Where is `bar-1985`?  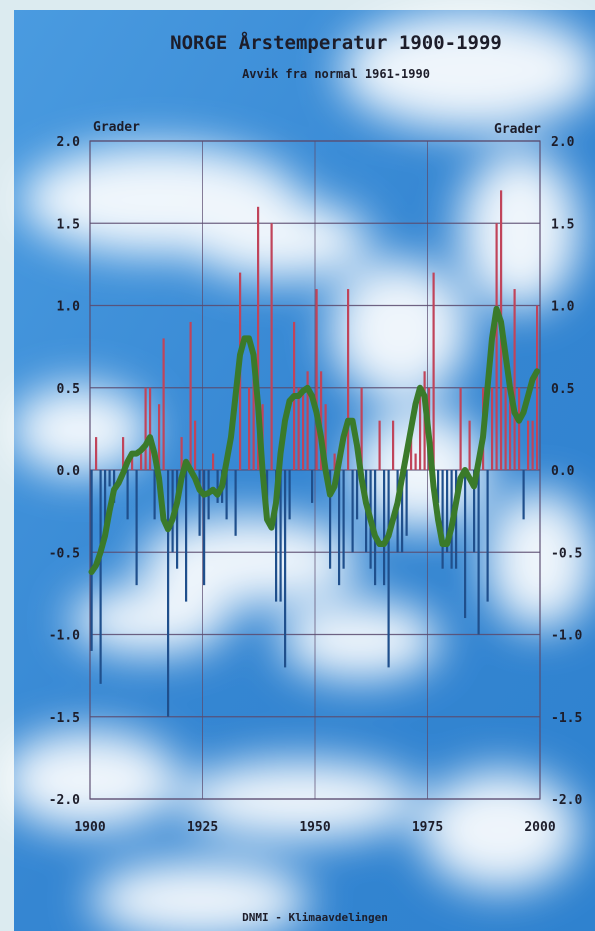
bar-1985 is located at coordinates (474, 511).